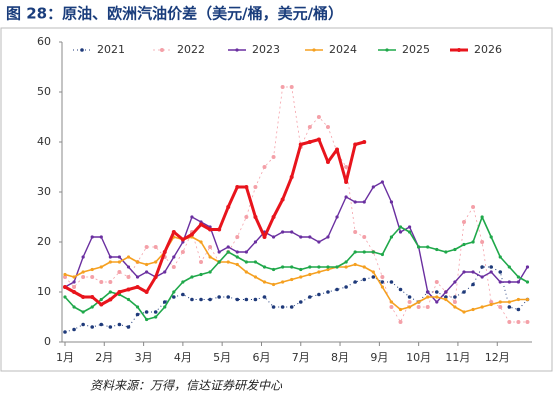 The image size is (554, 404). Describe the element at coordinates (379, 357) in the screenshot. I see `x-tick-label: 9月` at that location.